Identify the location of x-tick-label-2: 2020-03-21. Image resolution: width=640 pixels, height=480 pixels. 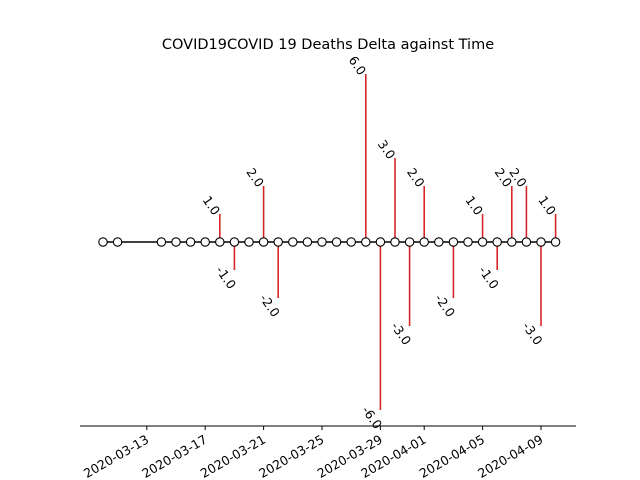
(233, 456).